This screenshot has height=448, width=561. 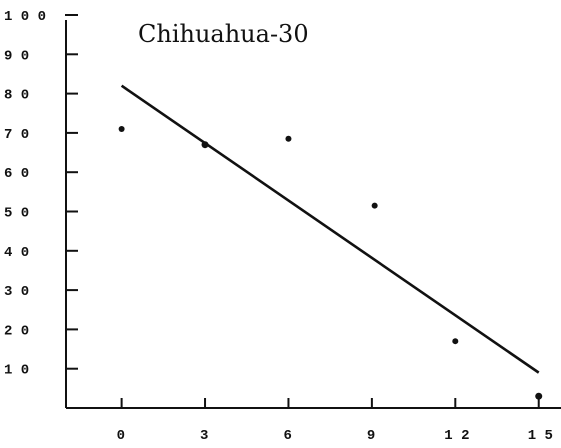 What do you see at coordinates (16, 96) in the screenshot?
I see `y-tick-label: 8 0` at bounding box center [16, 96].